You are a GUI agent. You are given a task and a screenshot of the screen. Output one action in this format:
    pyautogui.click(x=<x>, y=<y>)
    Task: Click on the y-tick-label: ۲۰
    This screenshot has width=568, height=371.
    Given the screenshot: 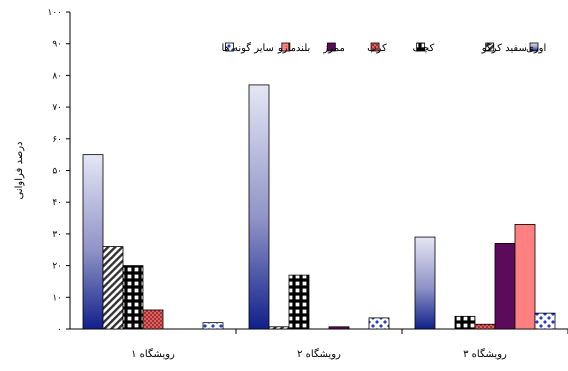 What is the action you would take?
    pyautogui.click(x=57, y=267)
    